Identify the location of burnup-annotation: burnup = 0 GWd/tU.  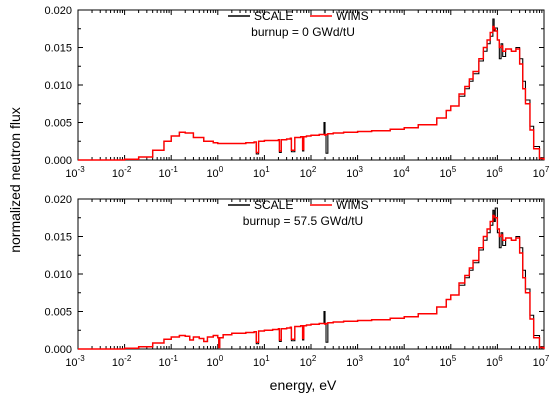
(303, 32).